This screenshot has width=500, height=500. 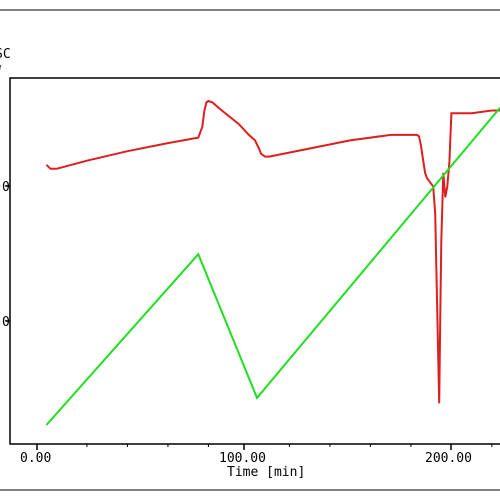 I want to click on x-tick-label: 100.00, so click(x=242, y=458).